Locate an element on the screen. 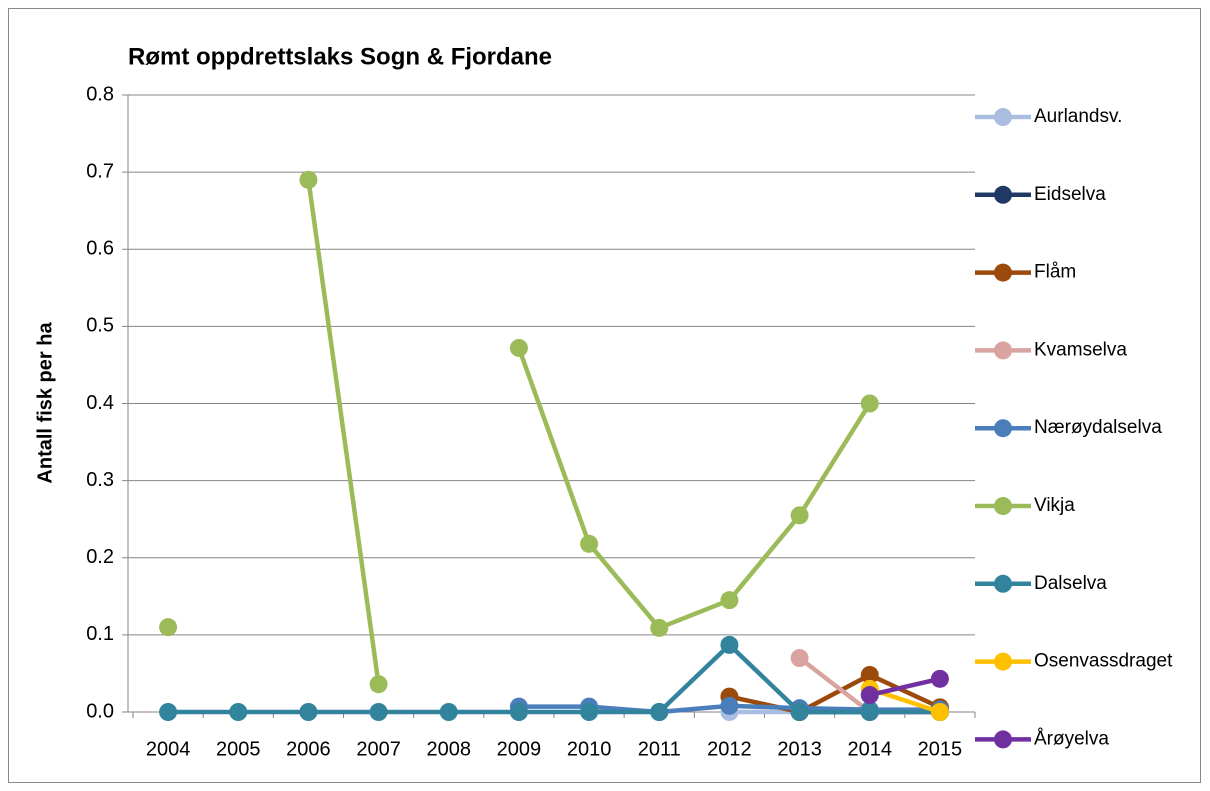  x-tick-label: 2012 is located at coordinates (729, 749).